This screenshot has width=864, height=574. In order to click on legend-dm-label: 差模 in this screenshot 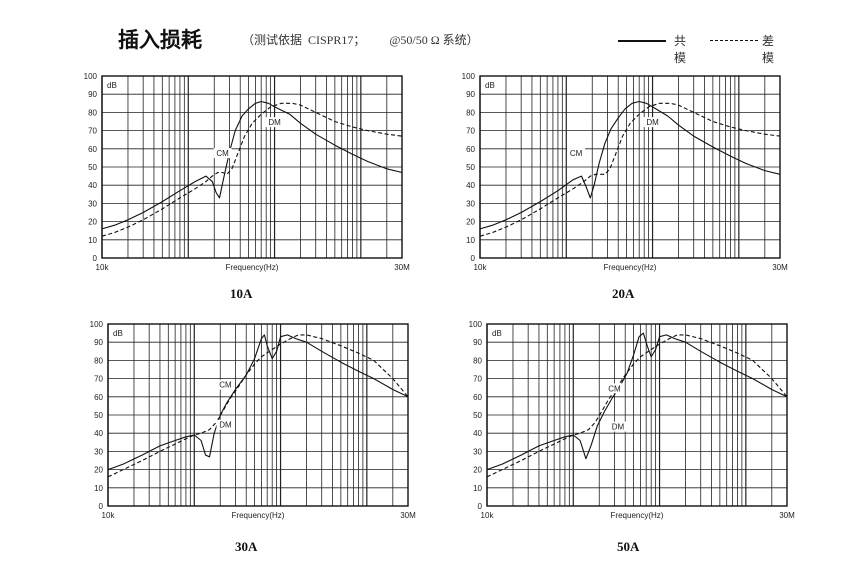, I will do `click(768, 49)`.